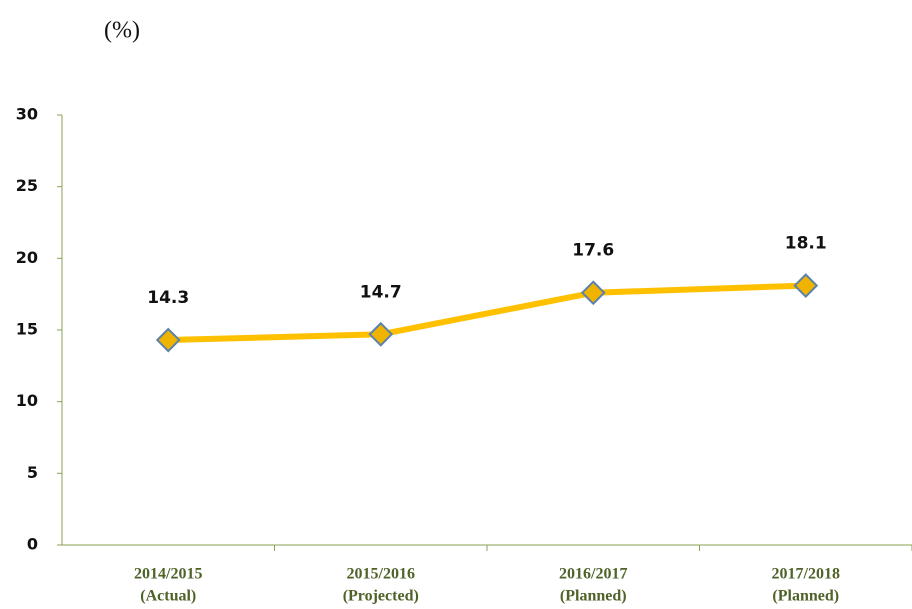  Describe the element at coordinates (381, 596) in the screenshot. I see `x-tick-label: (Projected)` at that location.